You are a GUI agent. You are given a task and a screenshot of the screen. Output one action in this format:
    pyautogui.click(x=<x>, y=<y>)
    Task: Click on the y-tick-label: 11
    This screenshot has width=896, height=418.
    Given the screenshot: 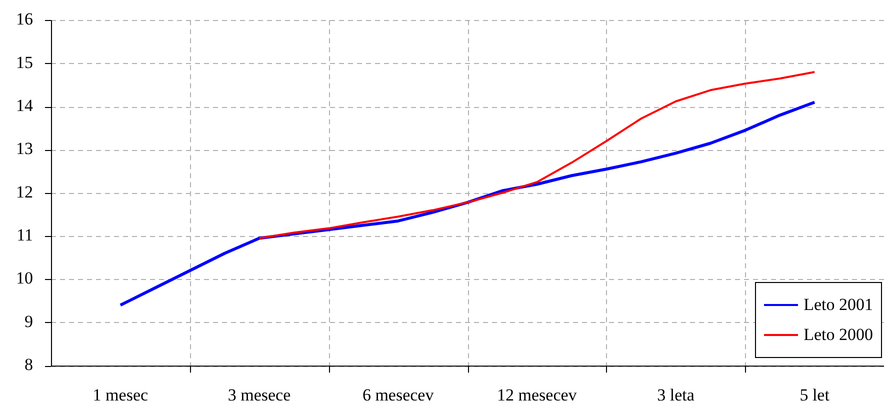 What is the action you would take?
    pyautogui.click(x=24, y=235)
    